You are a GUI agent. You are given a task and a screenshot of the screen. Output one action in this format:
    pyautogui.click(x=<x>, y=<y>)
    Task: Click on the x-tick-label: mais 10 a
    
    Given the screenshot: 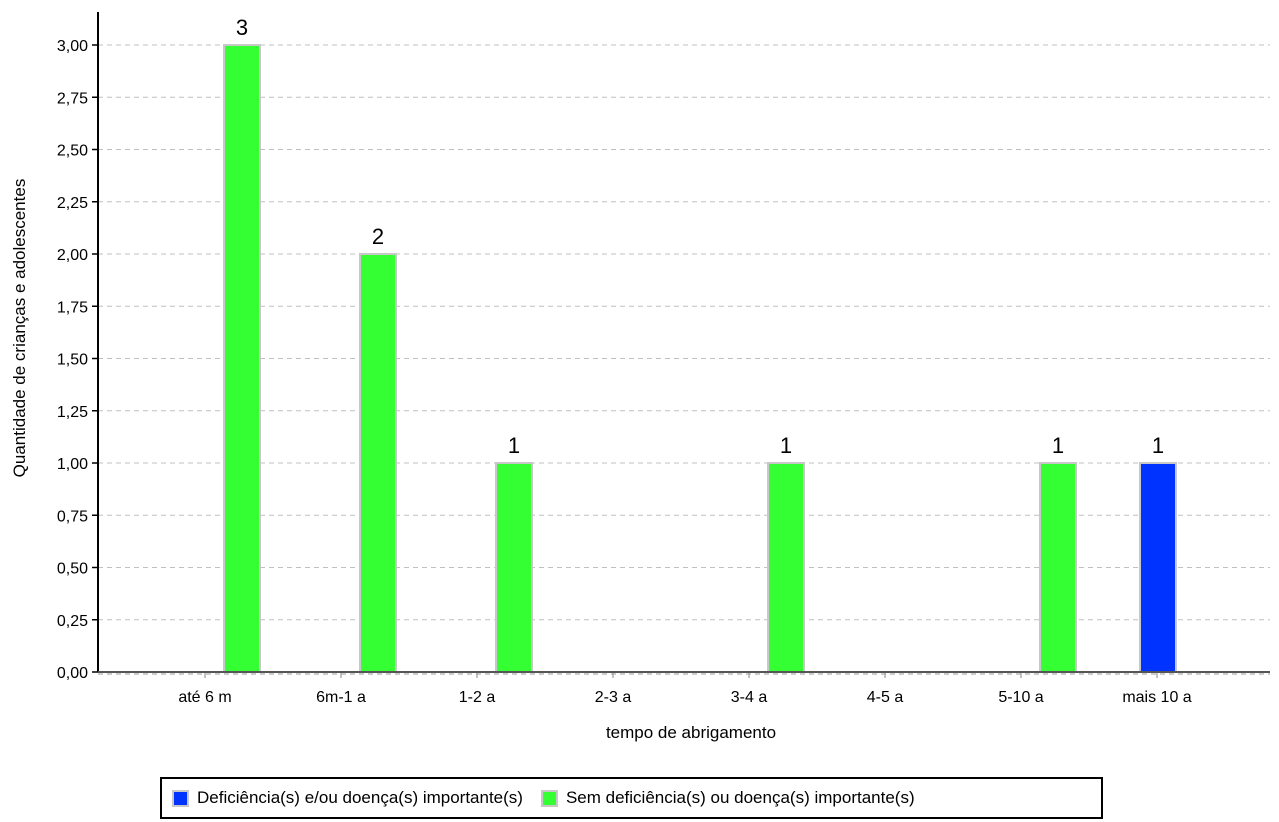 What is the action you would take?
    pyautogui.click(x=1156, y=697)
    